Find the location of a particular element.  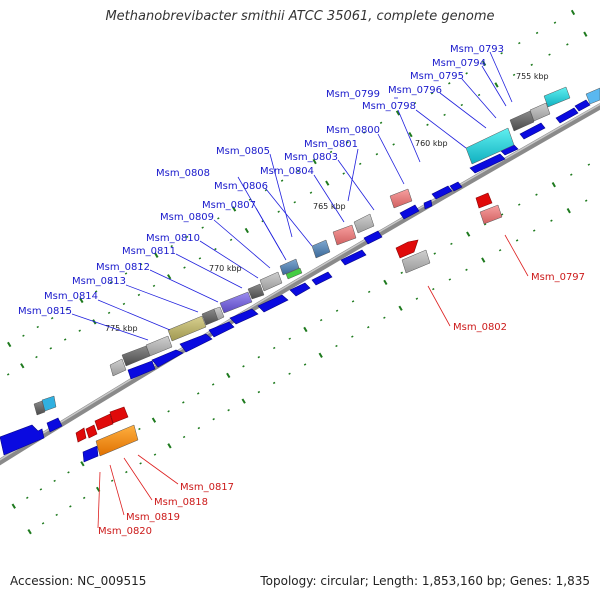

gene-label-msm-0805: Msm_0805 is located at coordinates (243, 151).